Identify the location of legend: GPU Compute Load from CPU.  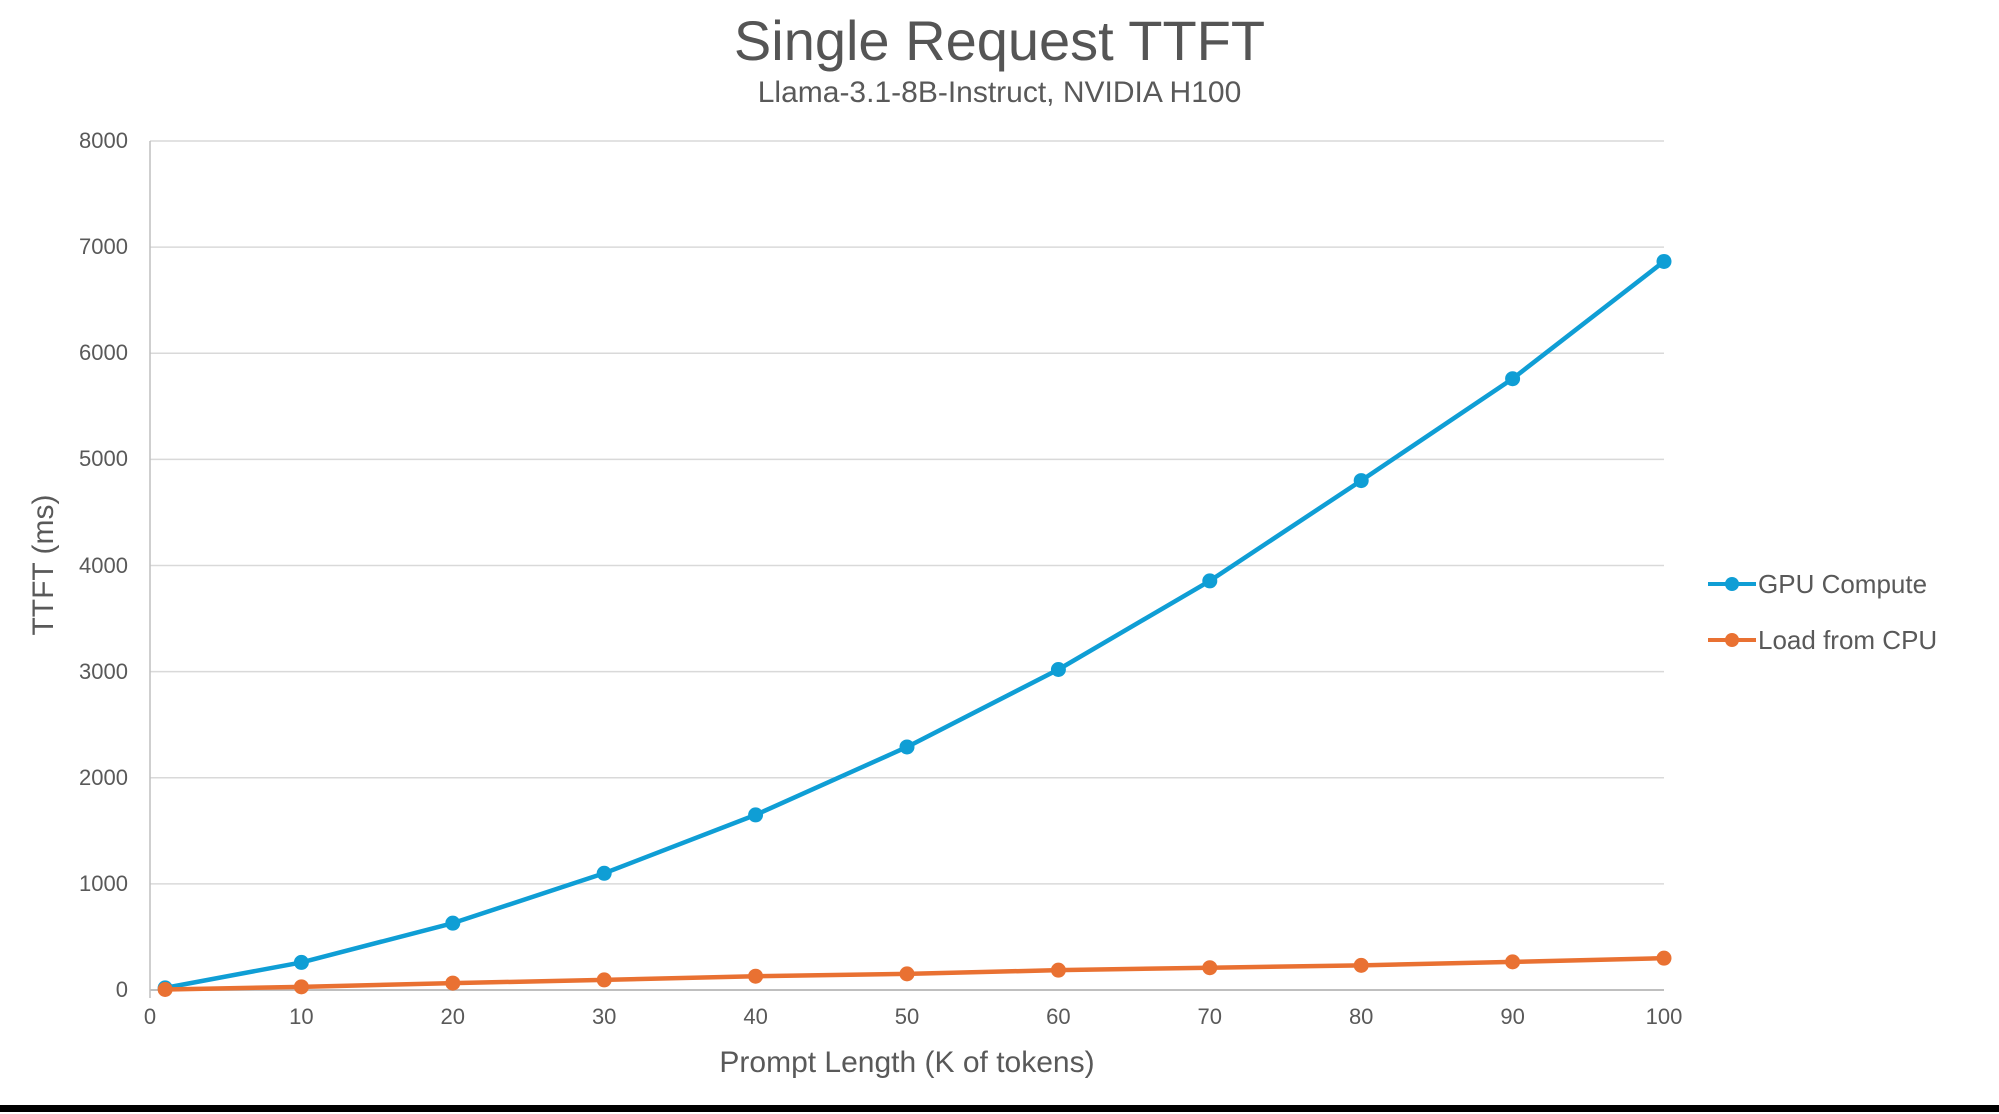
(1822, 622).